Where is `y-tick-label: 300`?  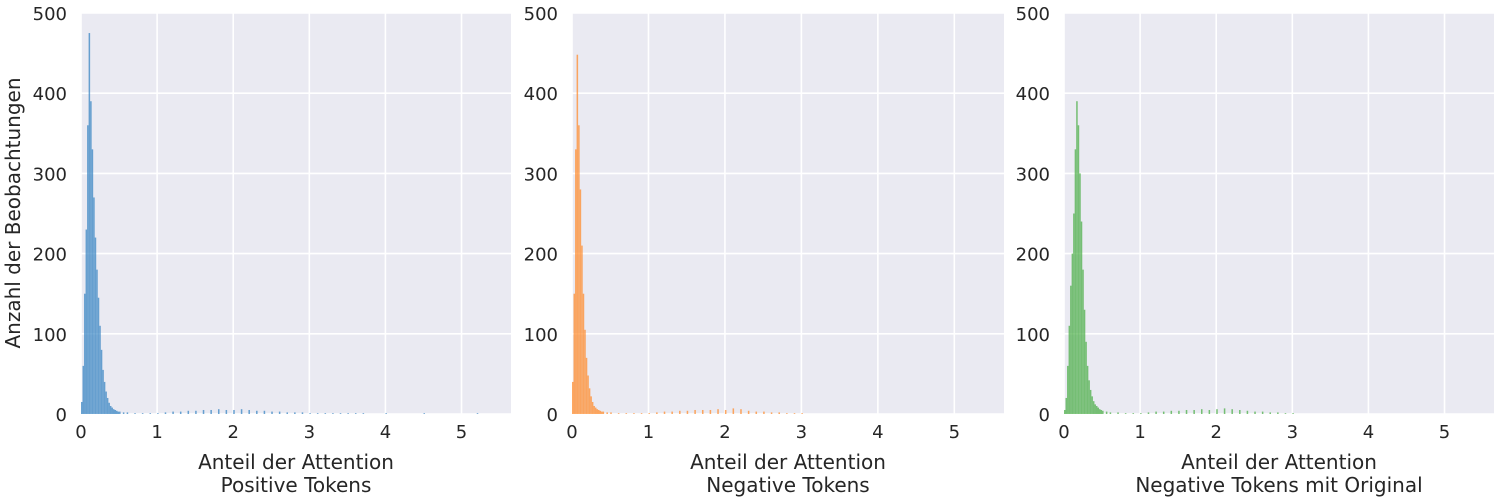
y-tick-label: 300 is located at coordinates (541, 174).